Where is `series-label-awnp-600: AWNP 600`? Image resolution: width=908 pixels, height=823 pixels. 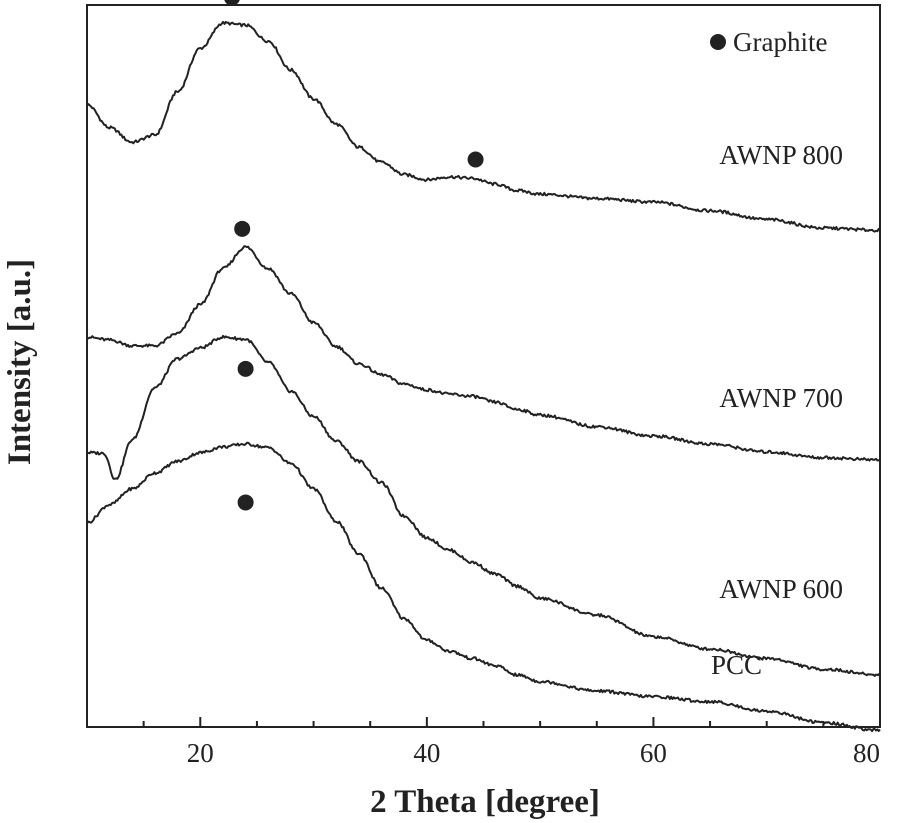 series-label-awnp-600: AWNP 600 is located at coordinates (781, 589).